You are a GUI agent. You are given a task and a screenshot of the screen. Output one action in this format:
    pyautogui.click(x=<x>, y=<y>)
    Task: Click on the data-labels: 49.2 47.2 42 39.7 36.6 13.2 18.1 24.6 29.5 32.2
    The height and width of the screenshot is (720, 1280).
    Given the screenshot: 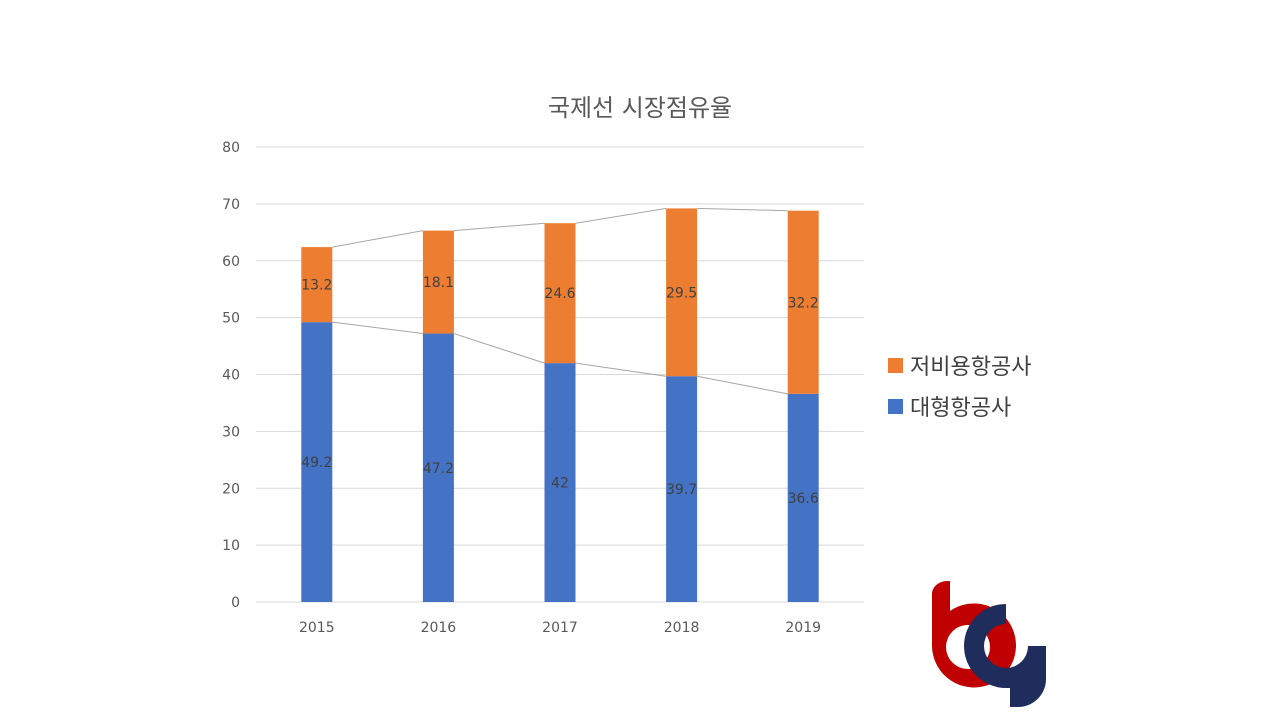 What is the action you would take?
    pyautogui.click(x=560, y=391)
    